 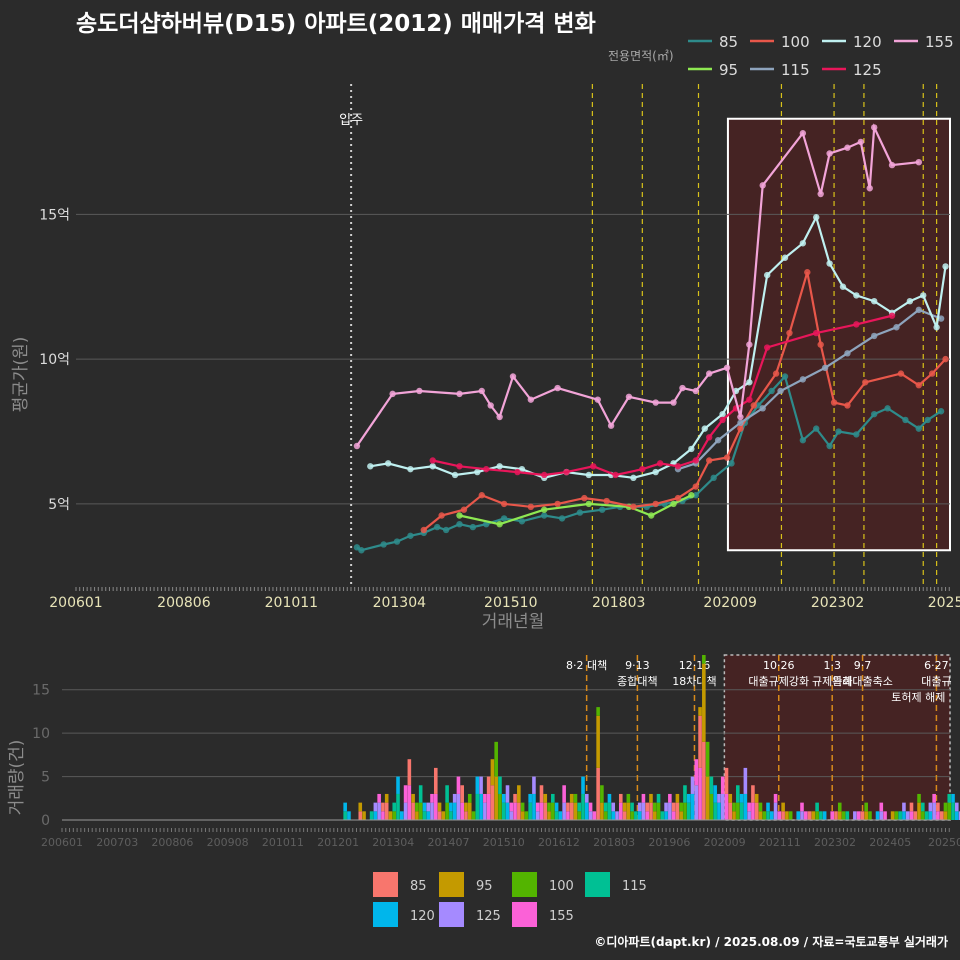 What do you see at coordinates (669, 842) in the screenshot?
I see `volume-x-tick-label: 201906` at bounding box center [669, 842].